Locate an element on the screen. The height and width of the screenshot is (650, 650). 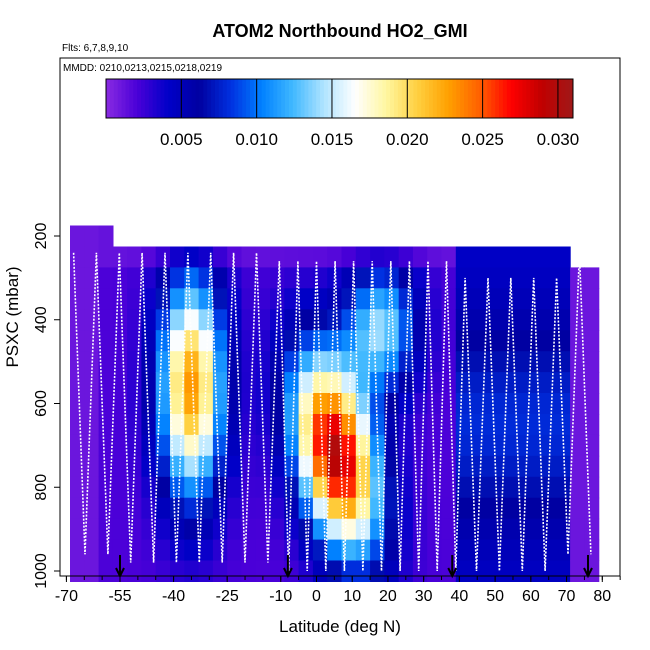
x-axis: -70 -55 -40 -25 -10 0 10 20 30 40 50 60 70 80 is located at coordinates (338, 590).